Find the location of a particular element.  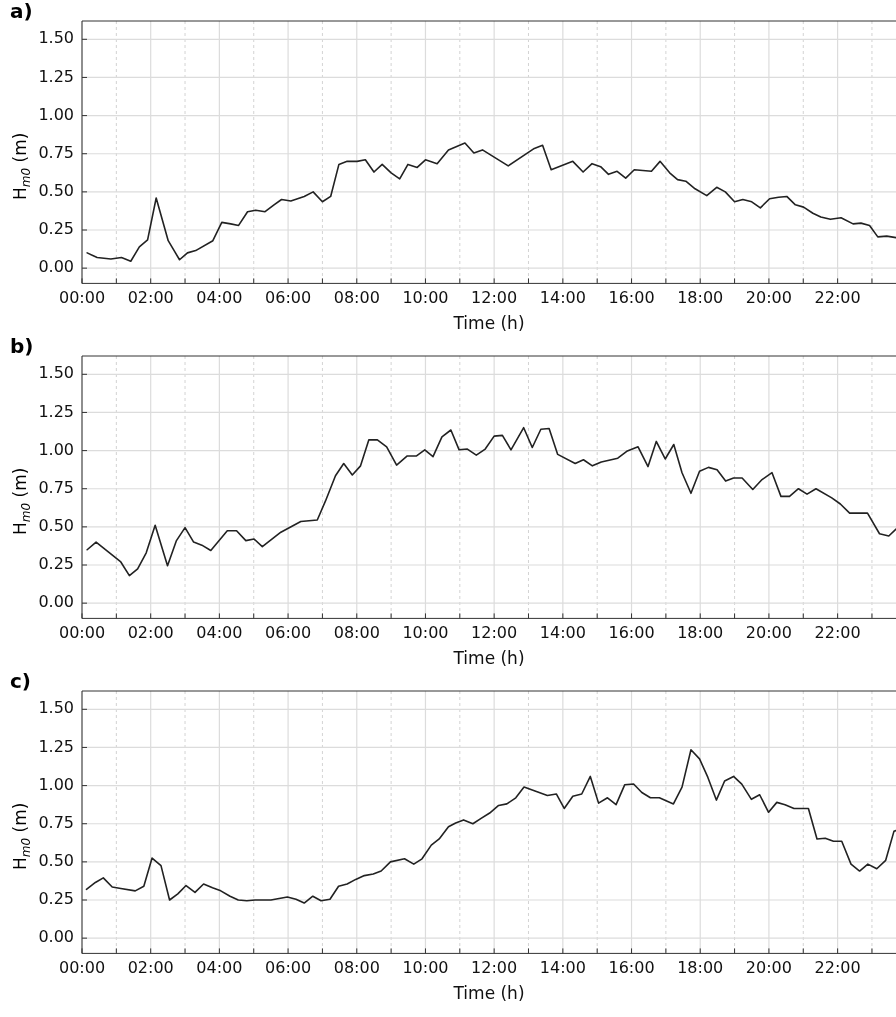

chart-title: c) is located at coordinates (20, 681).